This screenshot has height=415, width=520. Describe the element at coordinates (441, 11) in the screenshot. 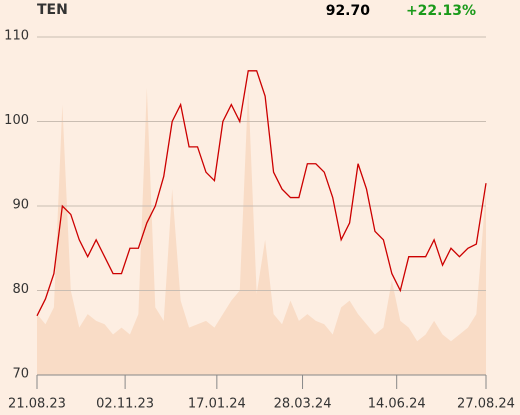

I see `change: +22.13%` at that location.